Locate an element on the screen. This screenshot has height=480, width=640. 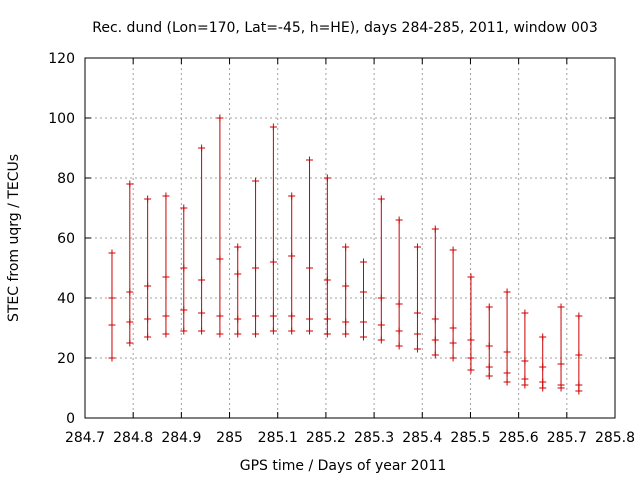
y-tick-label: 80 is located at coordinates (66, 179).